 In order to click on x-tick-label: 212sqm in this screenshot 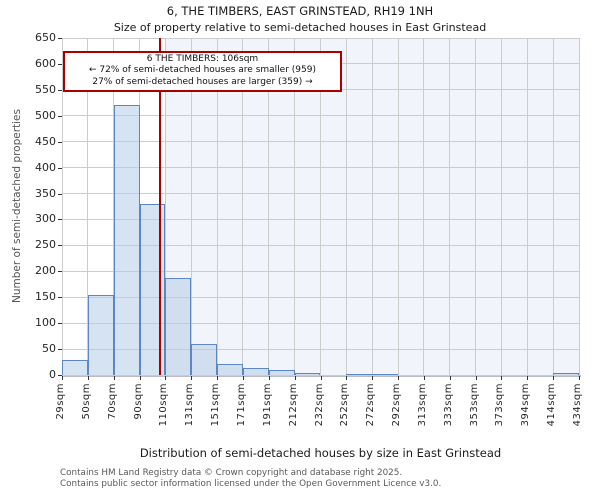, I will do `click(293, 405)`.